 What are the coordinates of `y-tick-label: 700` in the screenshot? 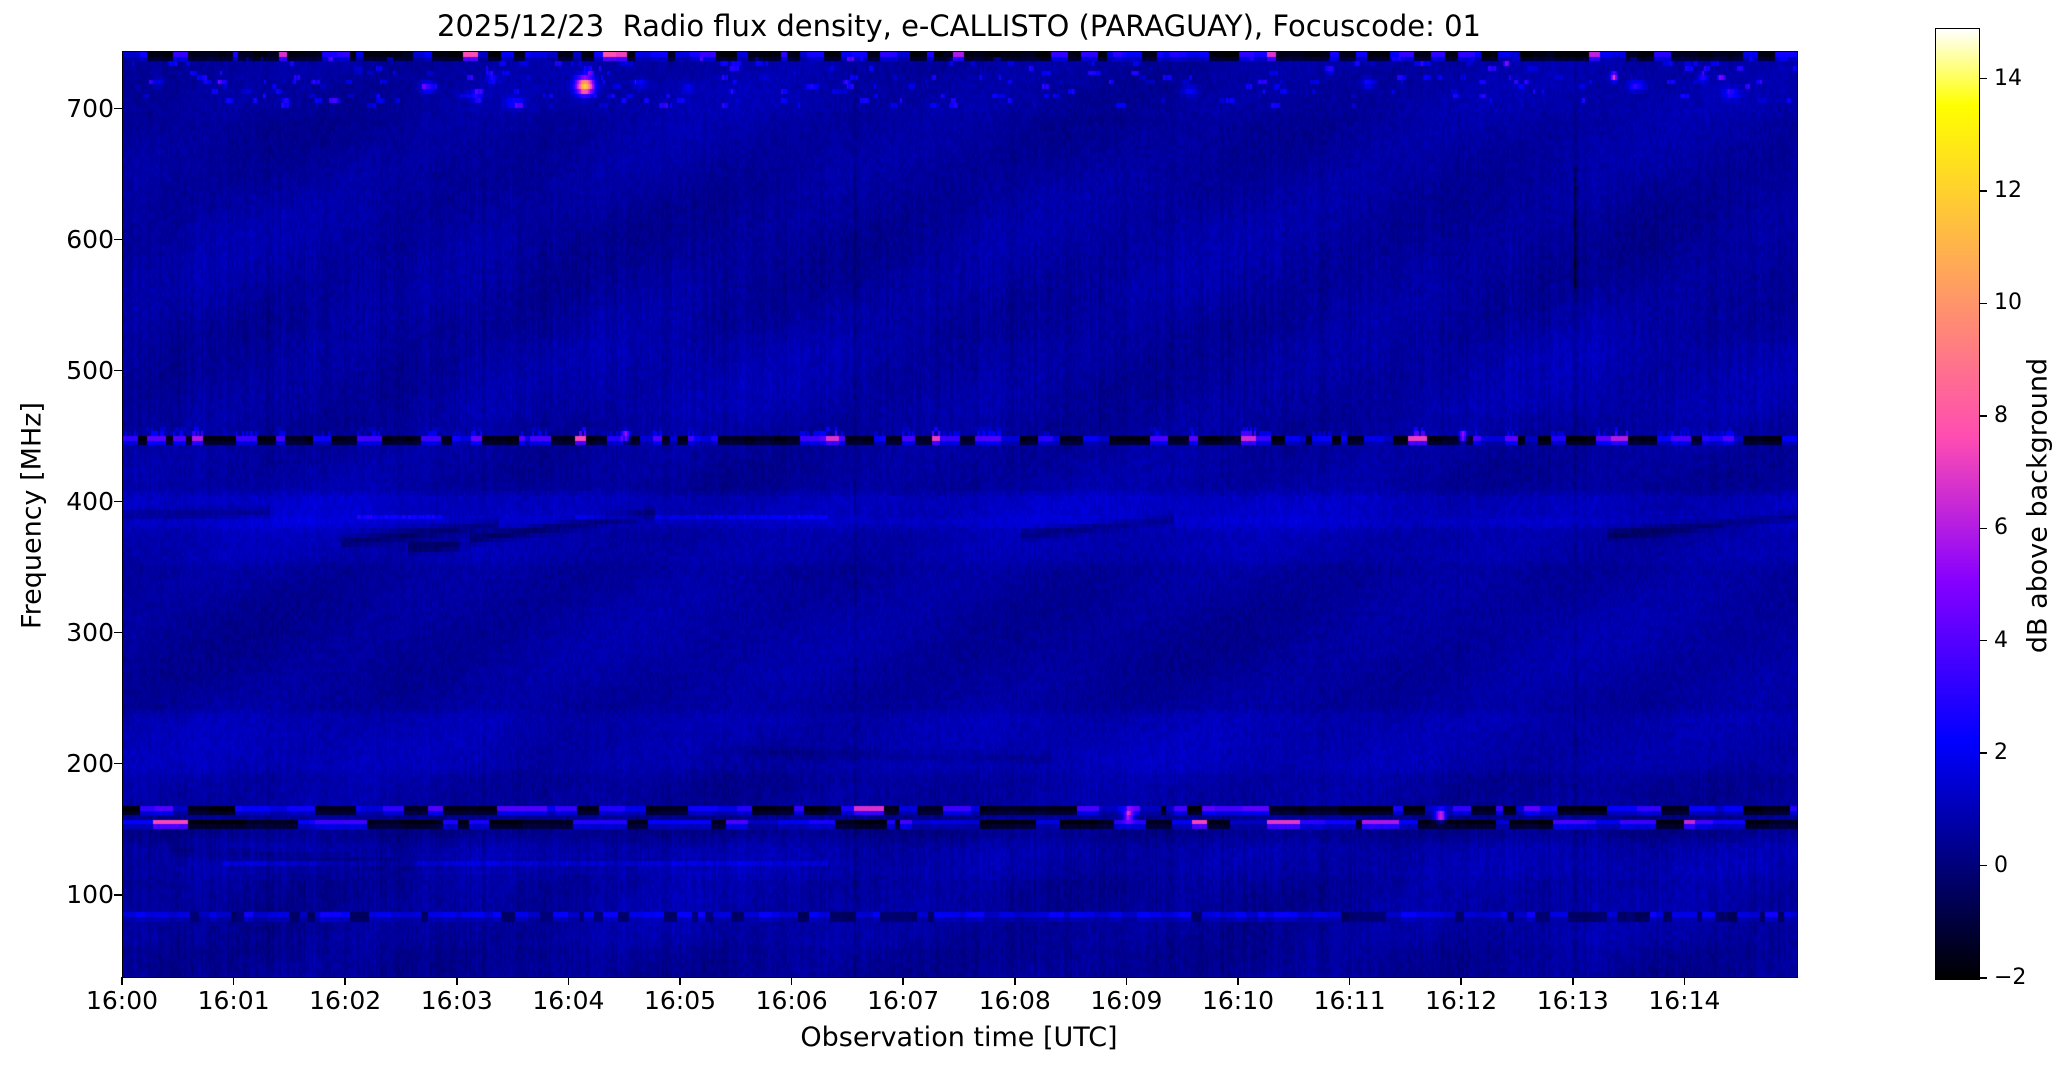 It's located at (90, 108).